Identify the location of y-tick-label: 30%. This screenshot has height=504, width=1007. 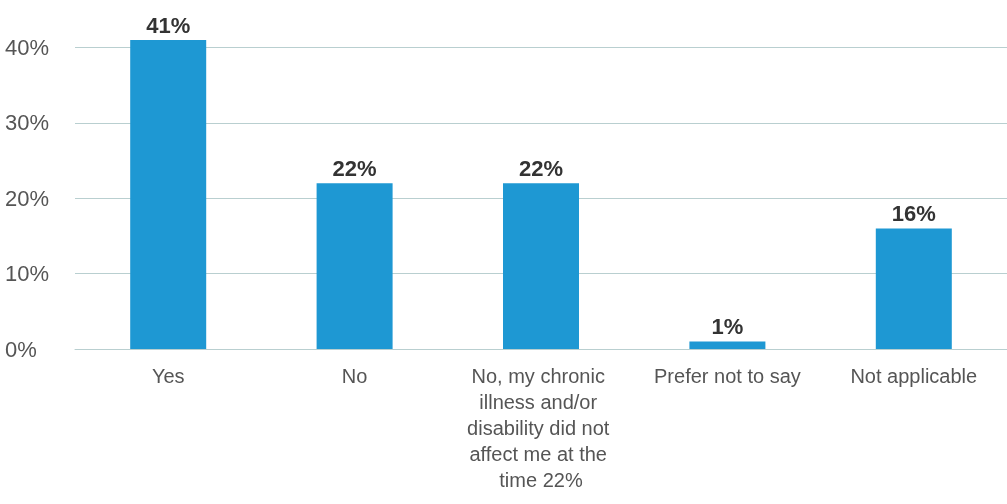
(27, 123).